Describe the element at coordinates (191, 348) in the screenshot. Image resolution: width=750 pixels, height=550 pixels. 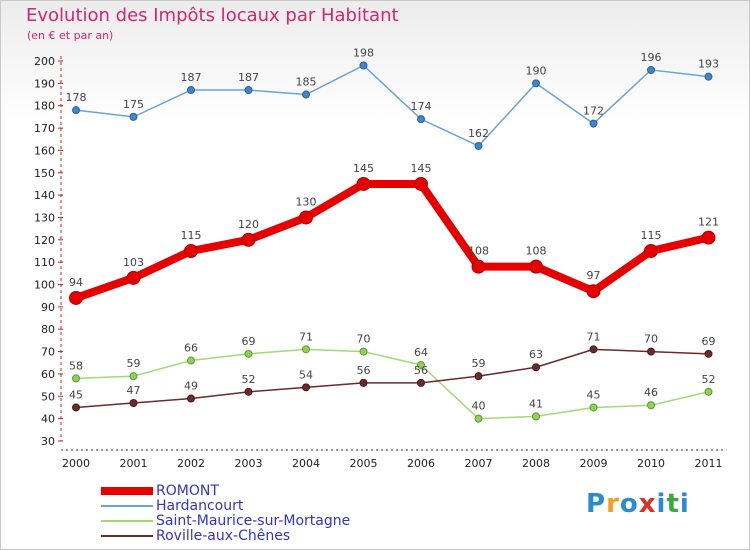
I see `data-label: 66` at that location.